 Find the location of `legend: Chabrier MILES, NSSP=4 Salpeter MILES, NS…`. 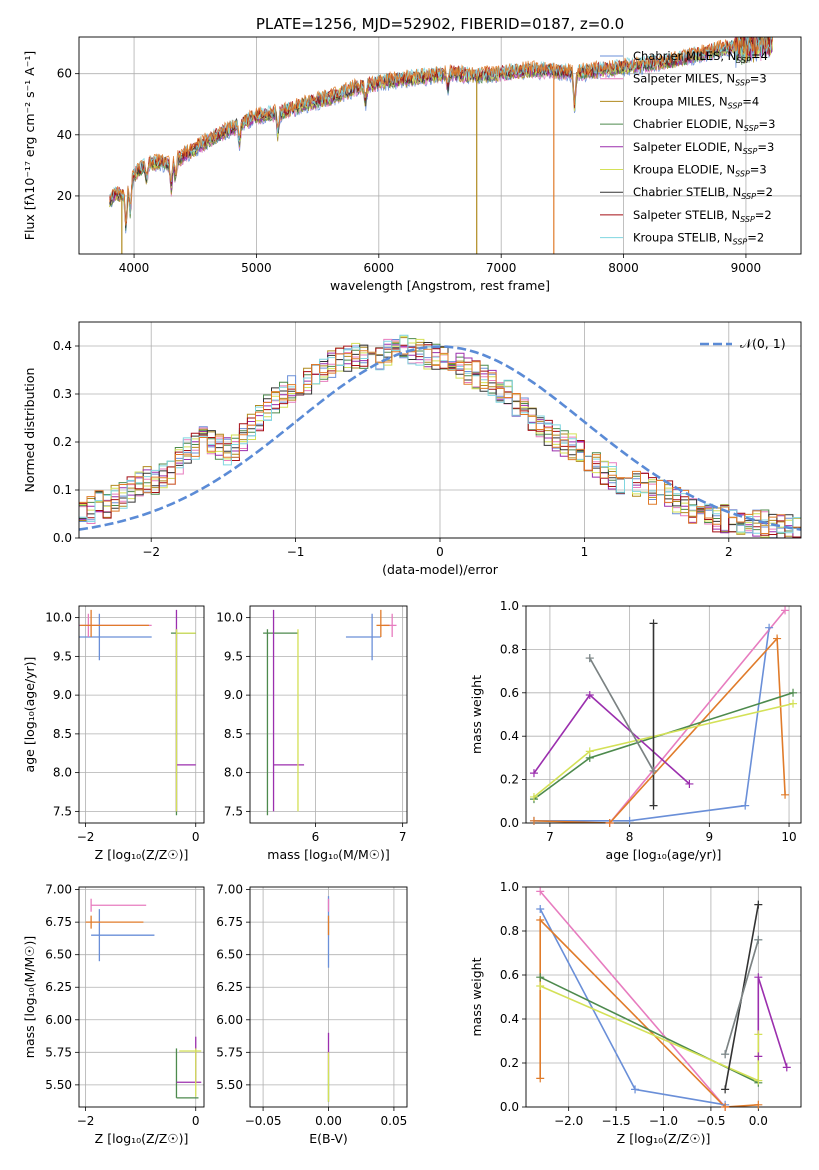

legend: Chabrier MILES, NSSP=4 Salpeter MILES, NS… is located at coordinates (687, 148).